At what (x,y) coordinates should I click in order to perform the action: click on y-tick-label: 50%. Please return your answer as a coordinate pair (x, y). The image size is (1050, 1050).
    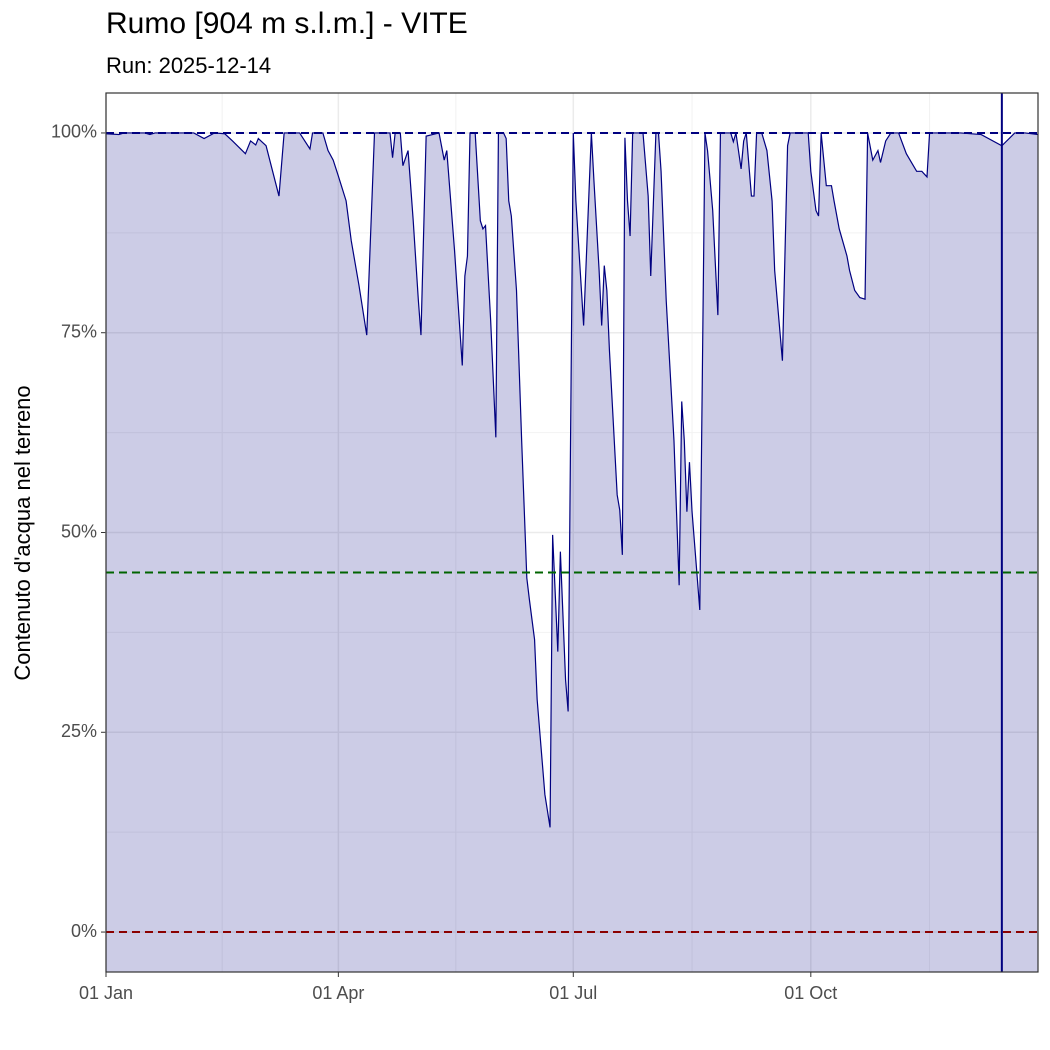
    Looking at the image, I should click on (79, 531).